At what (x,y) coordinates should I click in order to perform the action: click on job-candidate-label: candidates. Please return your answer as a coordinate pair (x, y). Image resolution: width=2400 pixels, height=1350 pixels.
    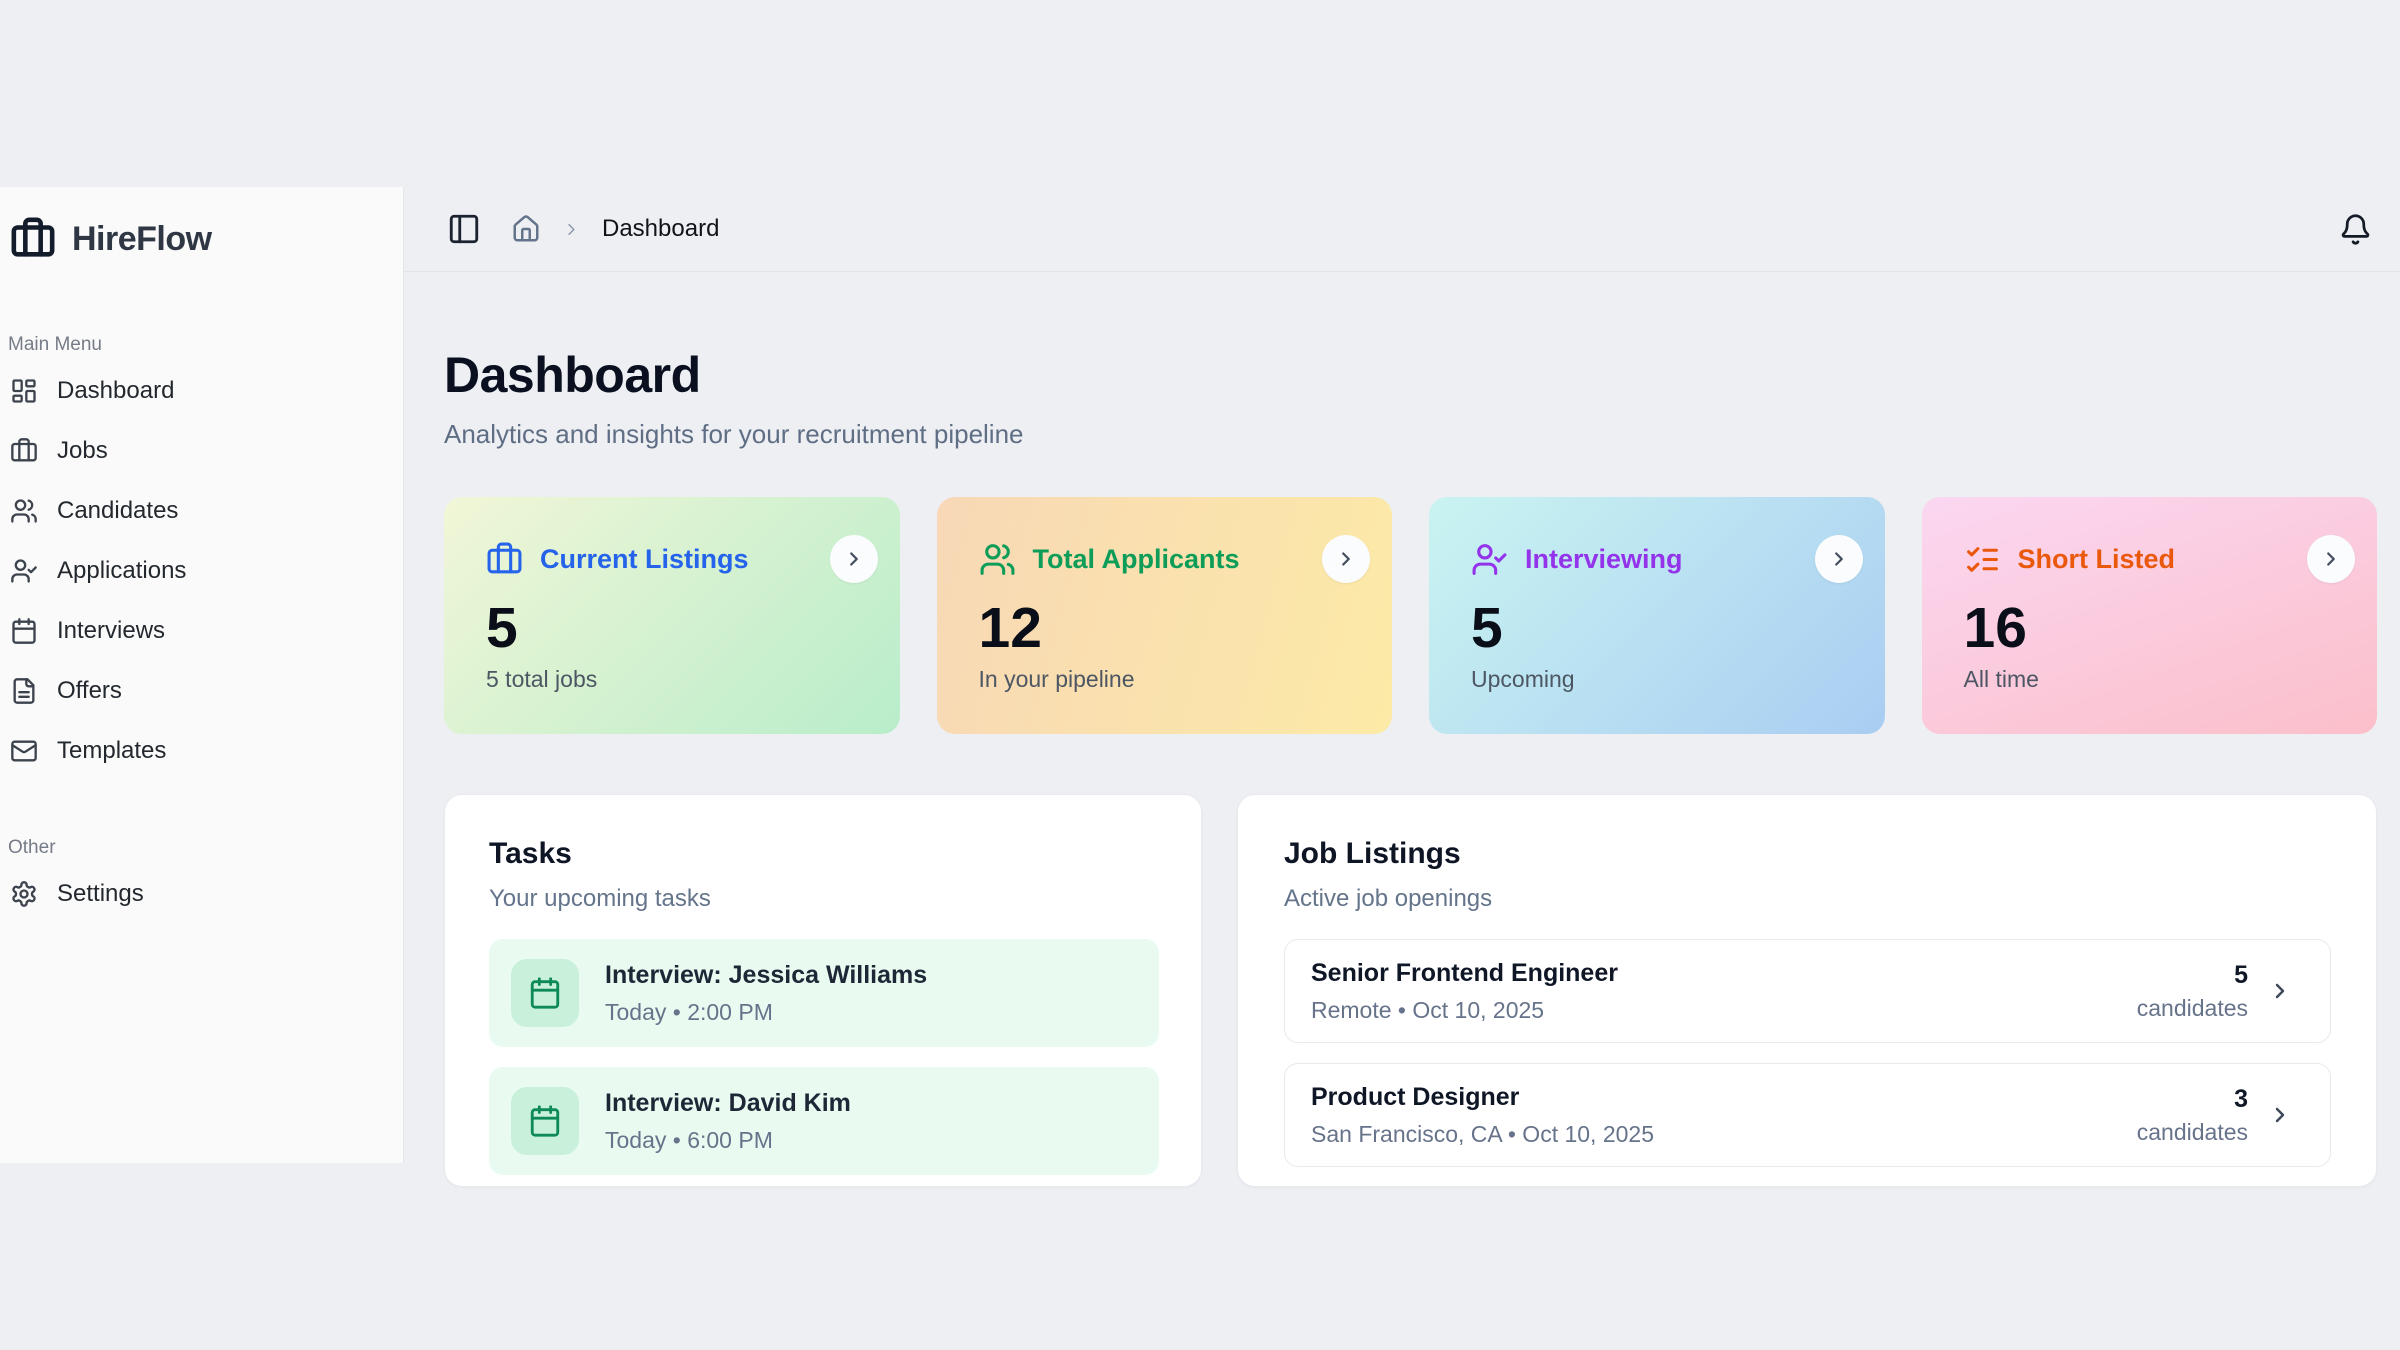
    Looking at the image, I should click on (2192, 1131).